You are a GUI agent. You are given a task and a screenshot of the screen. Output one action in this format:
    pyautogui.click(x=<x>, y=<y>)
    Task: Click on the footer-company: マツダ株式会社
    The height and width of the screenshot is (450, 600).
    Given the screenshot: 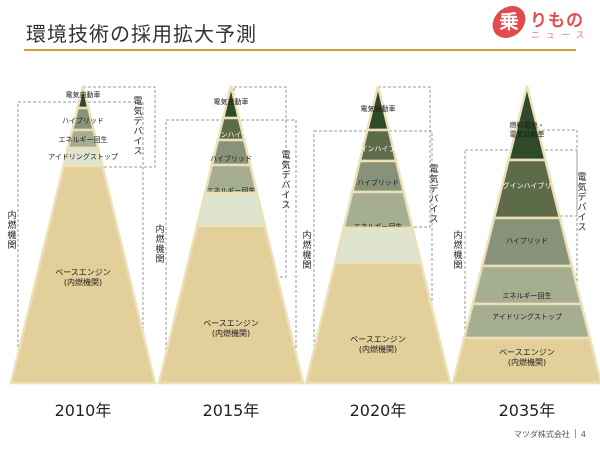 What is the action you would take?
    pyautogui.click(x=541, y=434)
    